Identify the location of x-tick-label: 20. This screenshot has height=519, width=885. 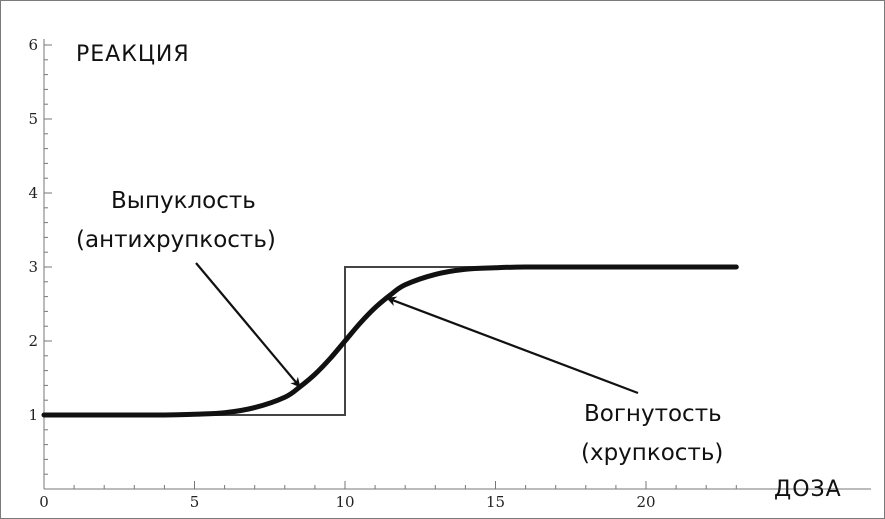
(645, 502).